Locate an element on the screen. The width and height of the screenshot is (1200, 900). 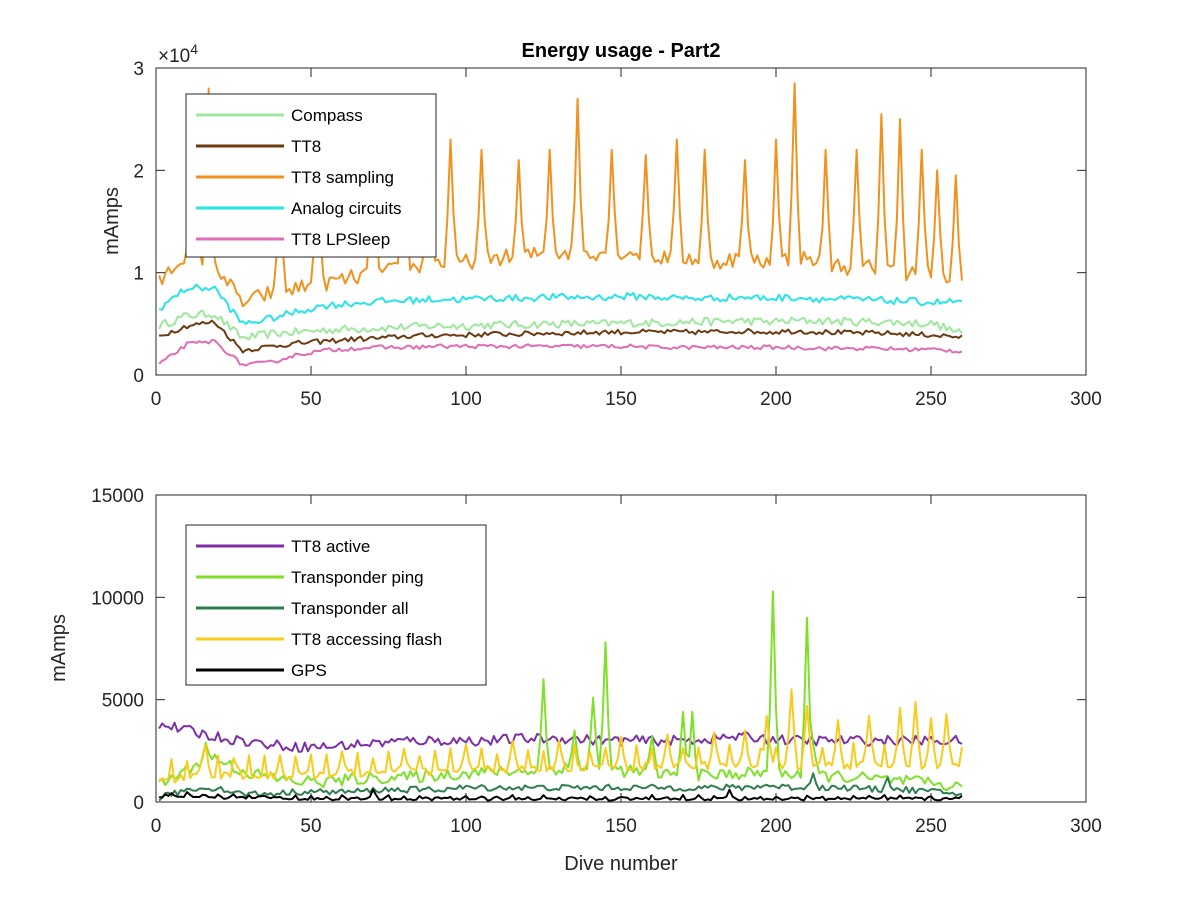
y-tick-label: 1 is located at coordinates (138, 274).